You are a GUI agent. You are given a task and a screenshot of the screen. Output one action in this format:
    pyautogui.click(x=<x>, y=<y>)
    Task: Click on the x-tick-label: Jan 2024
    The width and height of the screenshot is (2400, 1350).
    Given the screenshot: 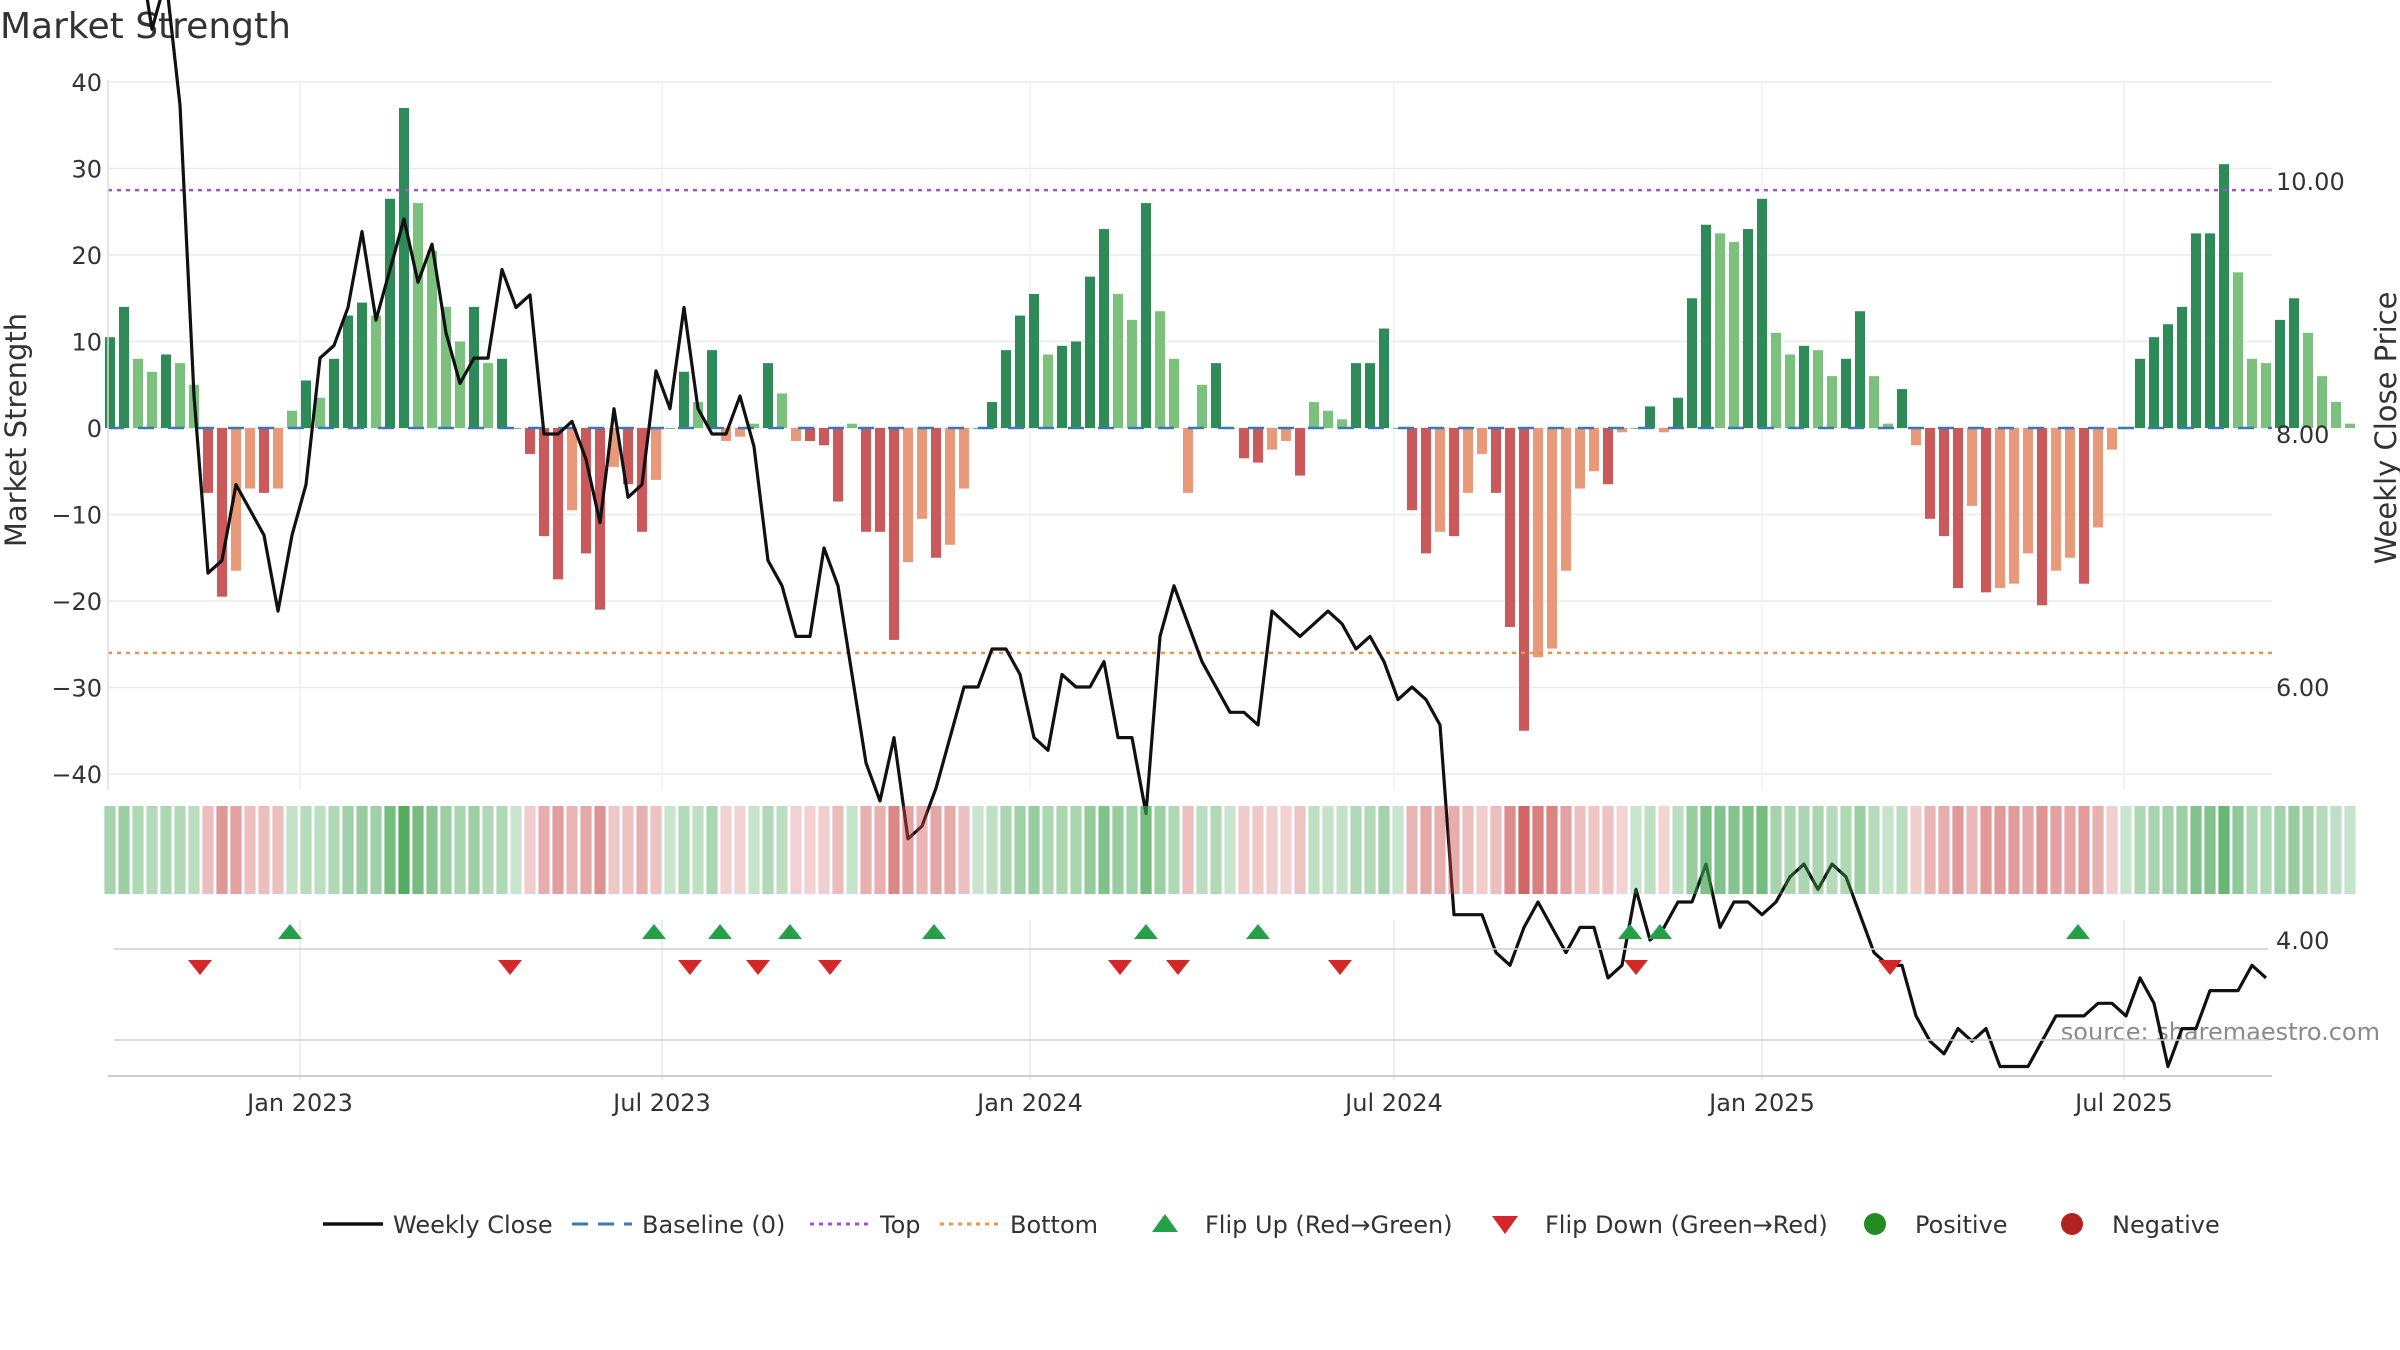 What is the action you would take?
    pyautogui.click(x=1029, y=1103)
    